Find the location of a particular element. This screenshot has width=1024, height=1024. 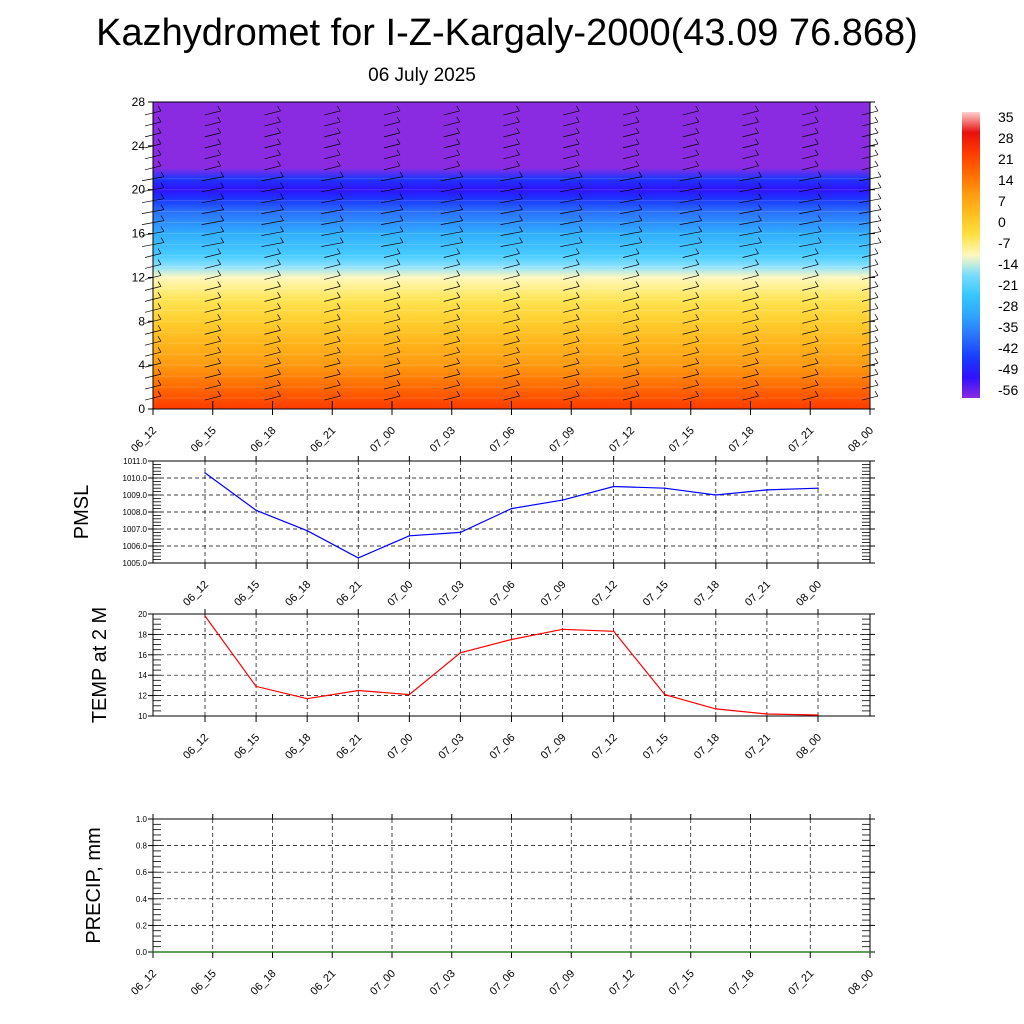

y-tick-label: 1006.0 is located at coordinates (135, 546).